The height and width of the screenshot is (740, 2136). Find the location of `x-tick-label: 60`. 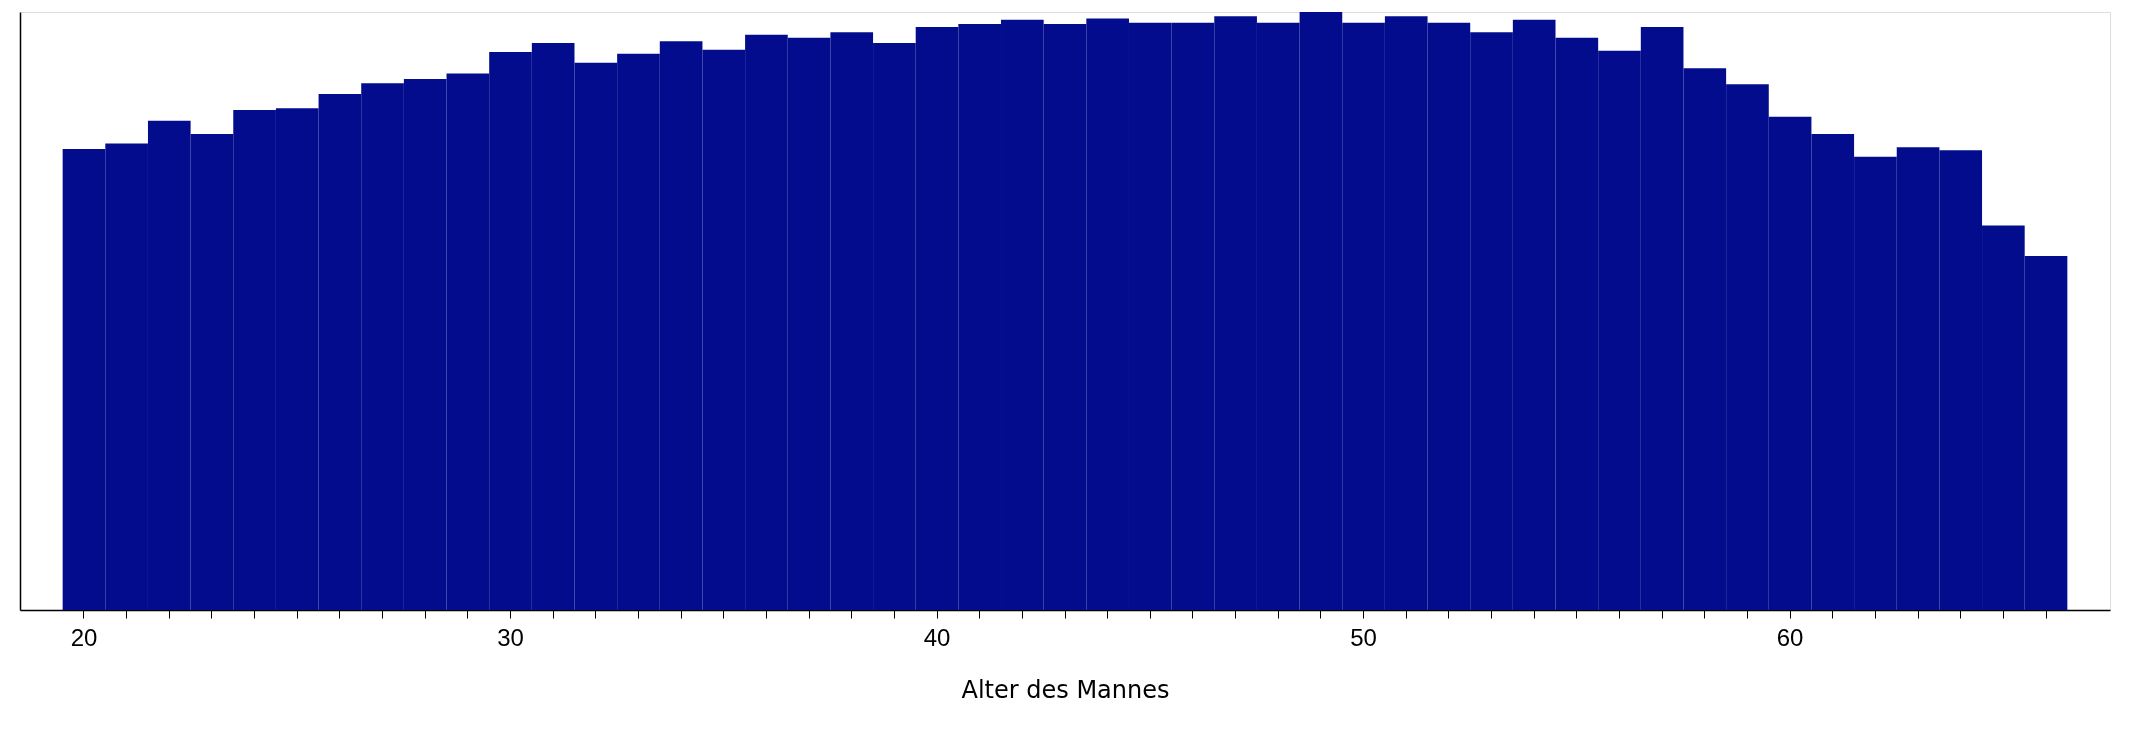

x-tick-label: 60 is located at coordinates (1790, 637).